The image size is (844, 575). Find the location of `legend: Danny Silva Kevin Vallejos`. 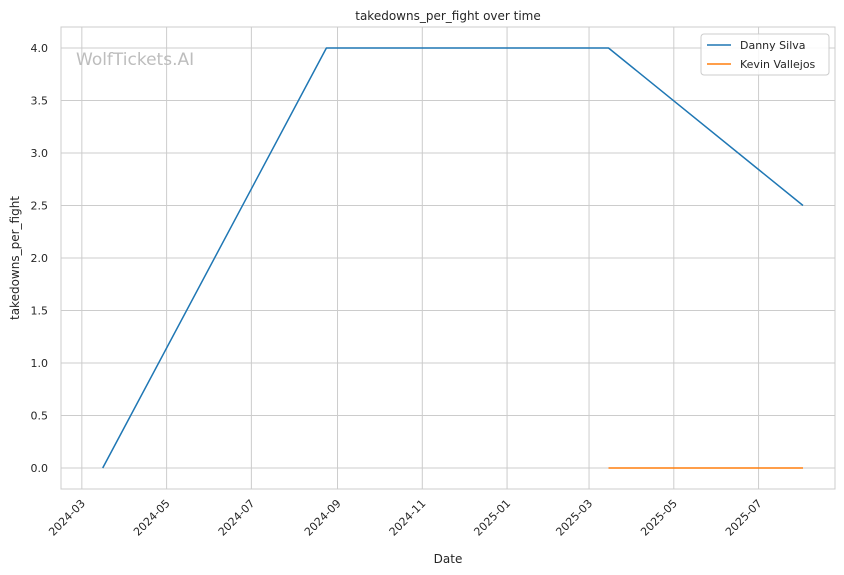

legend: Danny Silva Kevin Vallejos is located at coordinates (765, 54).